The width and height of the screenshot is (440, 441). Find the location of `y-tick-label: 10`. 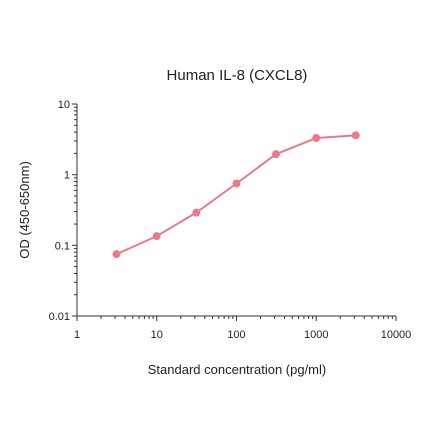

y-tick-label: 10 is located at coordinates (64, 105).